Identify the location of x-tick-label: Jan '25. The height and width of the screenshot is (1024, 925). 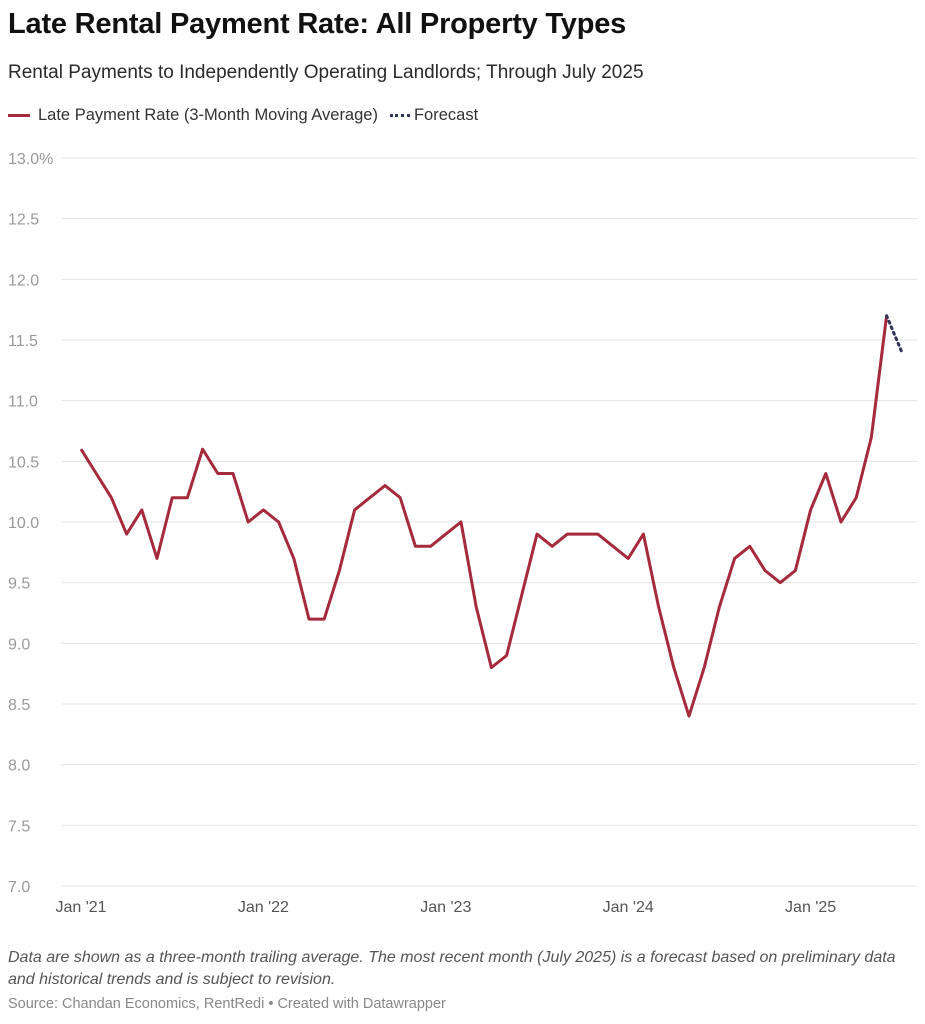
(810, 907).